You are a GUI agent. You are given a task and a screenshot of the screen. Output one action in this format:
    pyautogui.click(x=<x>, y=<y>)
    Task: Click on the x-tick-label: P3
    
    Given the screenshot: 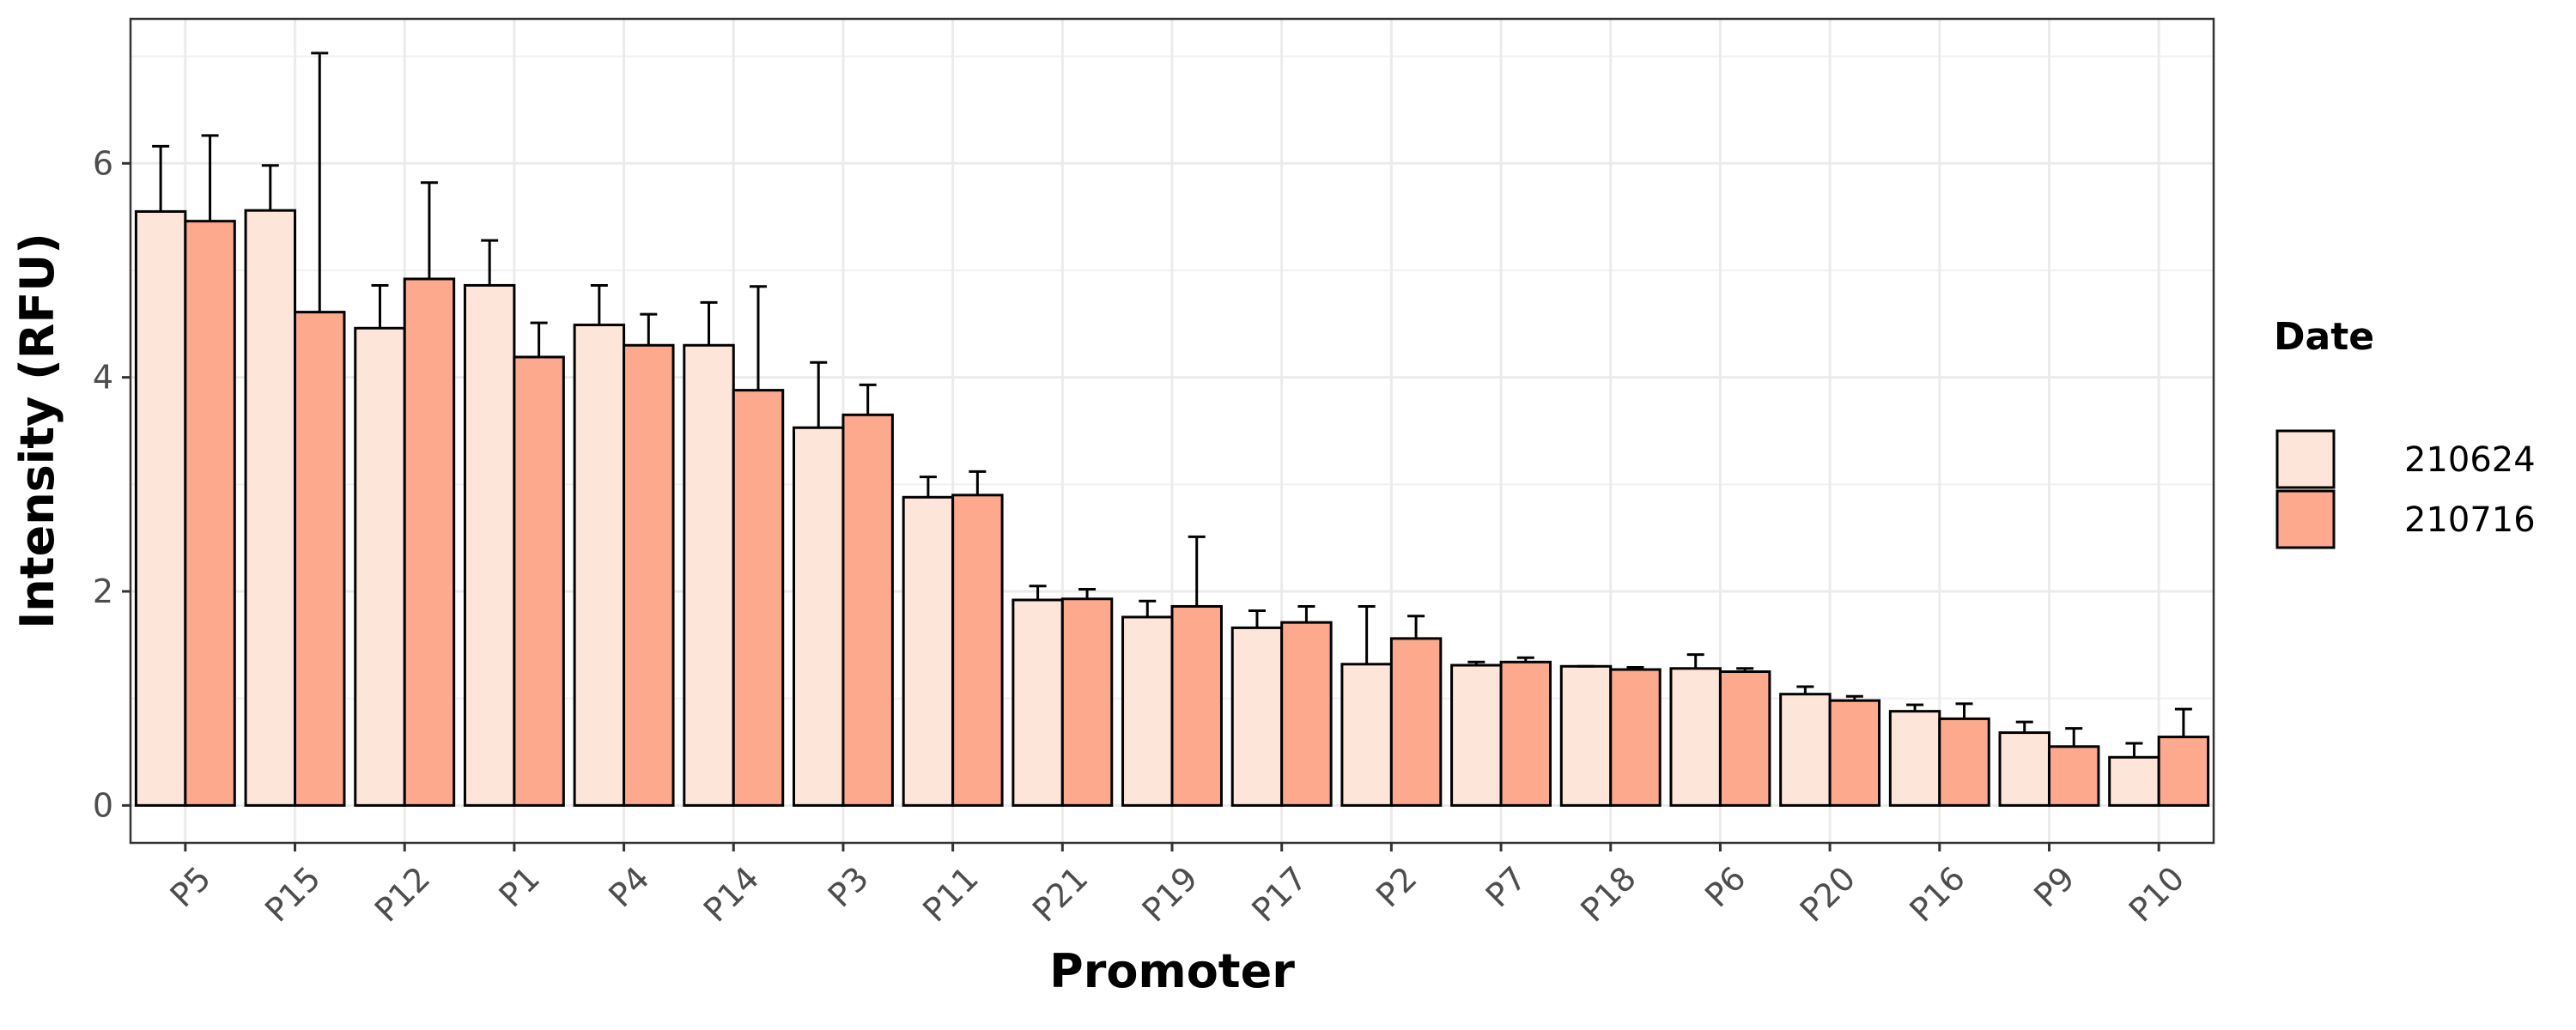 What is the action you would take?
    pyautogui.click(x=848, y=886)
    